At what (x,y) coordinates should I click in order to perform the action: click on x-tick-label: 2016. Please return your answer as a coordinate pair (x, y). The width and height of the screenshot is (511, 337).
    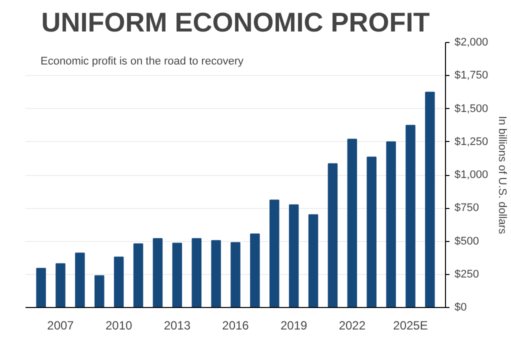
    Looking at the image, I should click on (236, 325).